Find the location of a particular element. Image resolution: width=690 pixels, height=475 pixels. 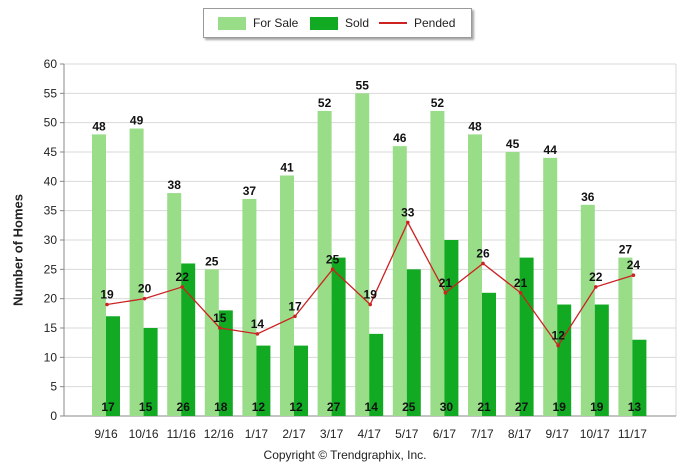

y-tick-label: 0 is located at coordinates (53, 416).